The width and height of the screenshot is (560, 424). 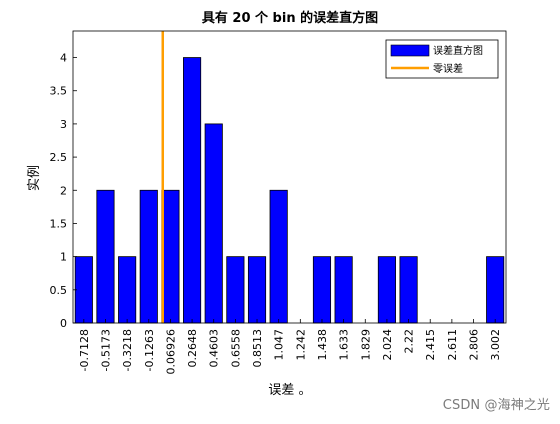 I want to click on x-tick-label: 3.002, so click(x=495, y=345).